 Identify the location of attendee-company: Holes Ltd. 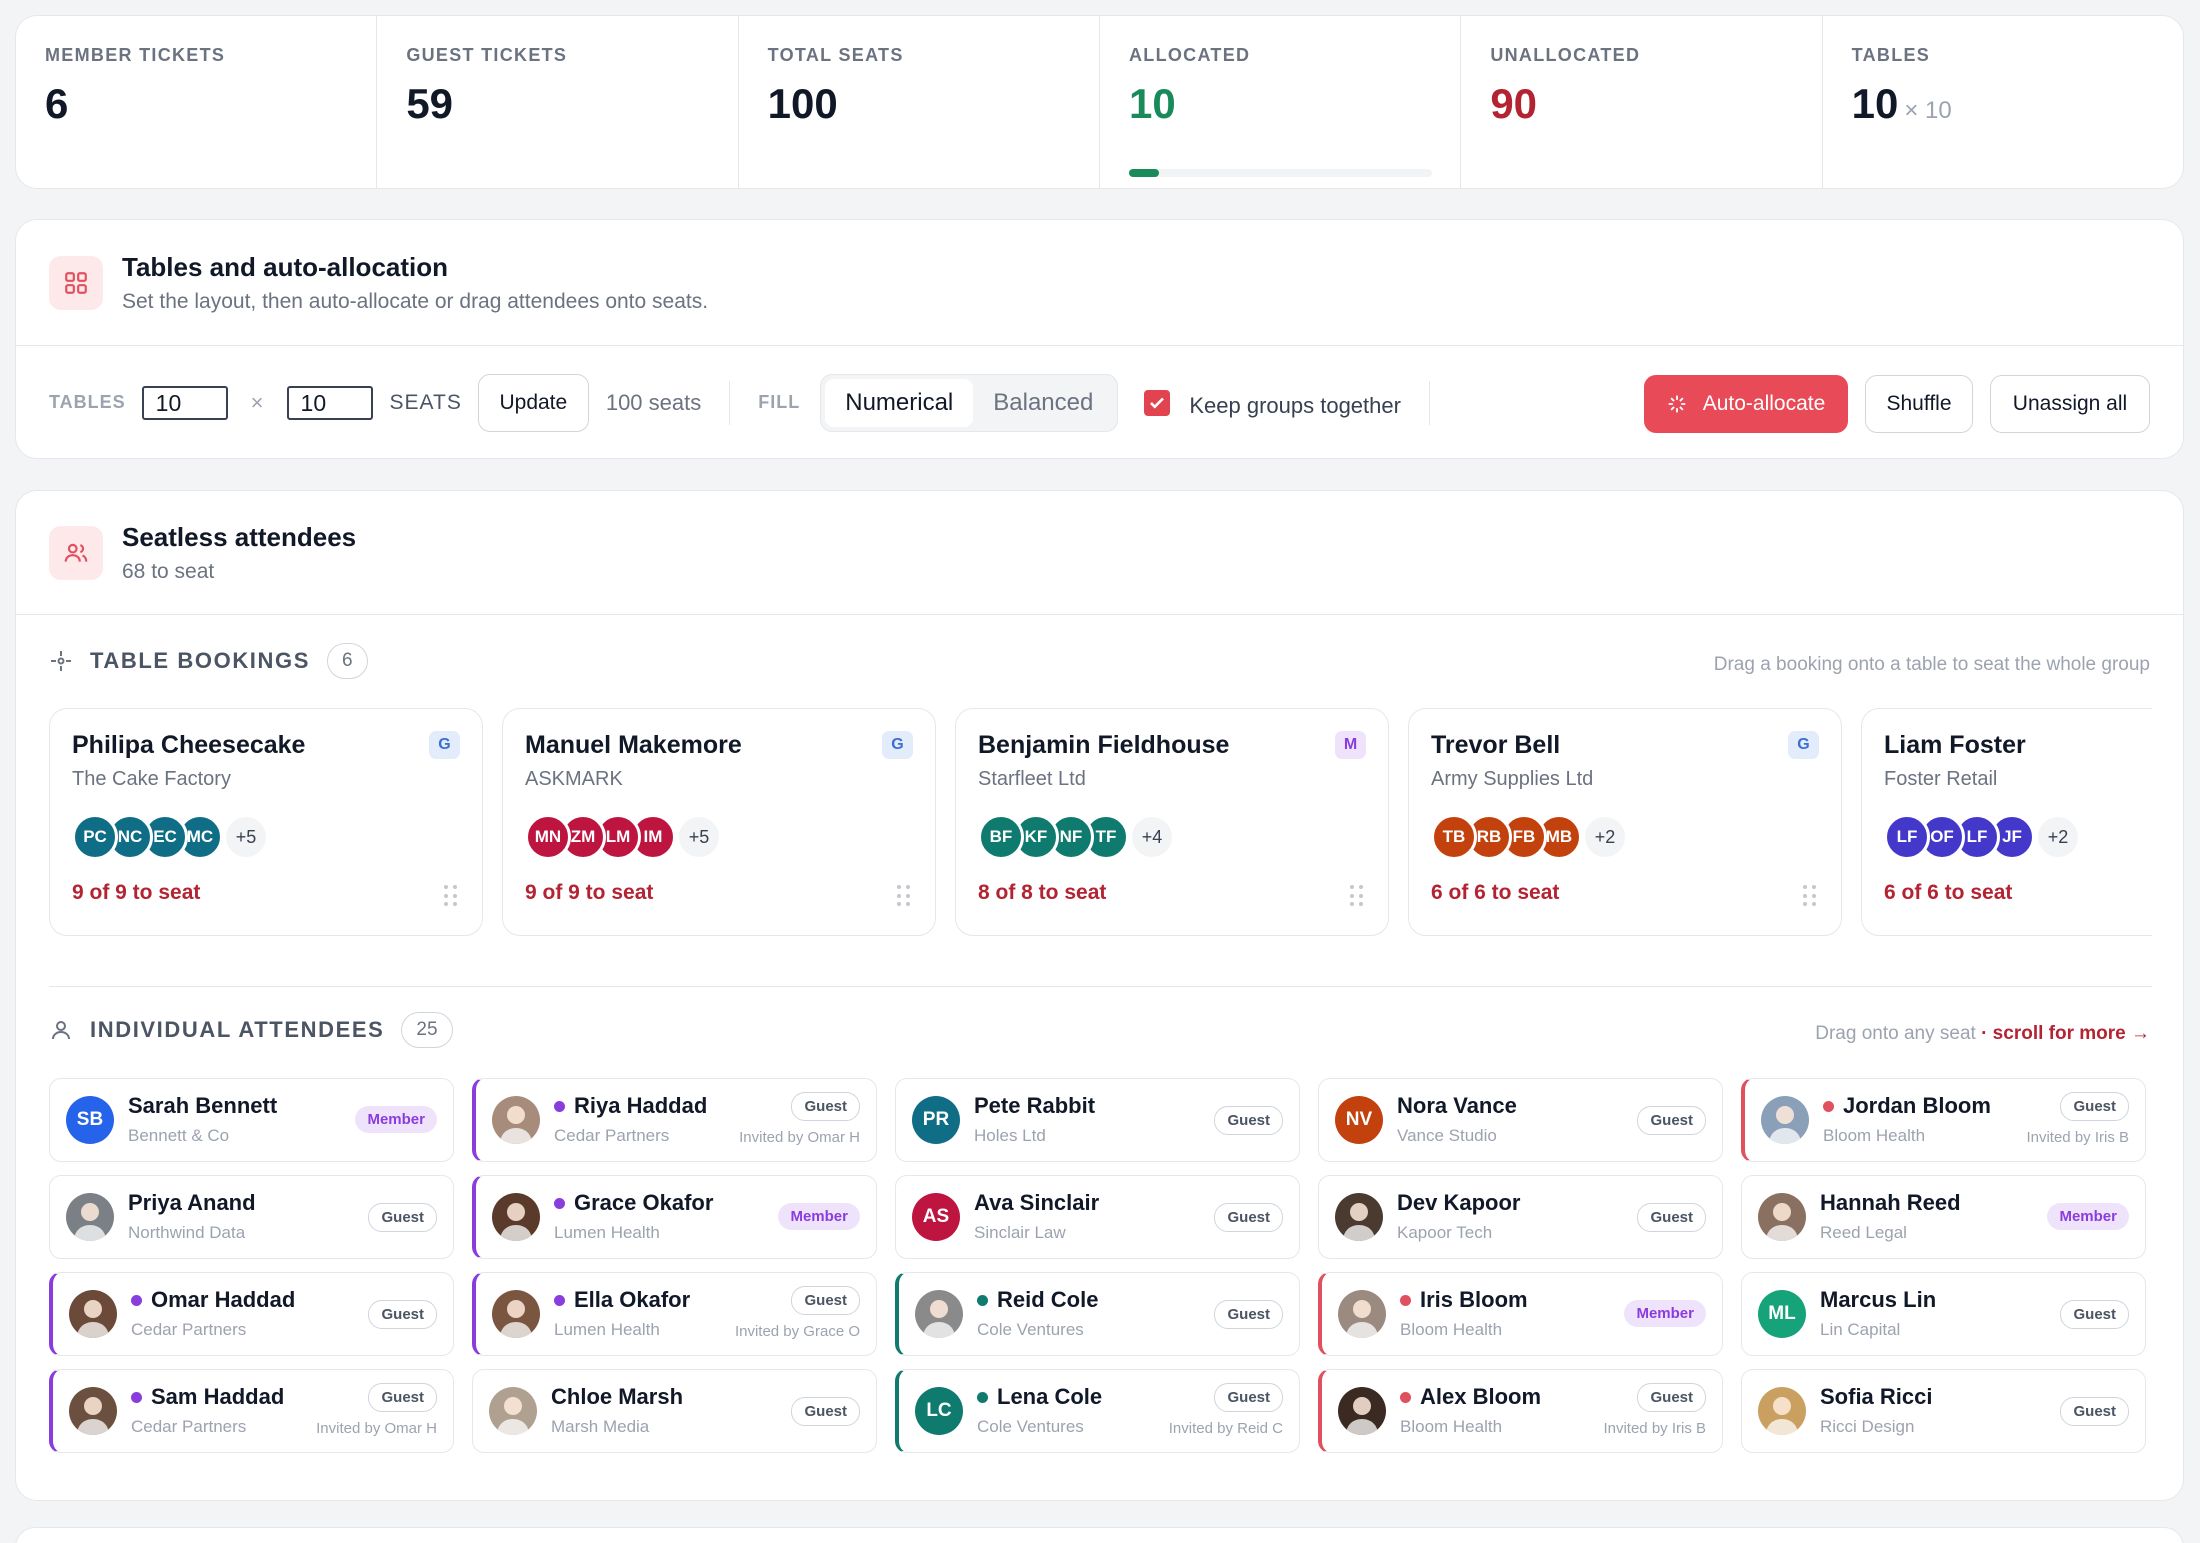
(1010, 1135).